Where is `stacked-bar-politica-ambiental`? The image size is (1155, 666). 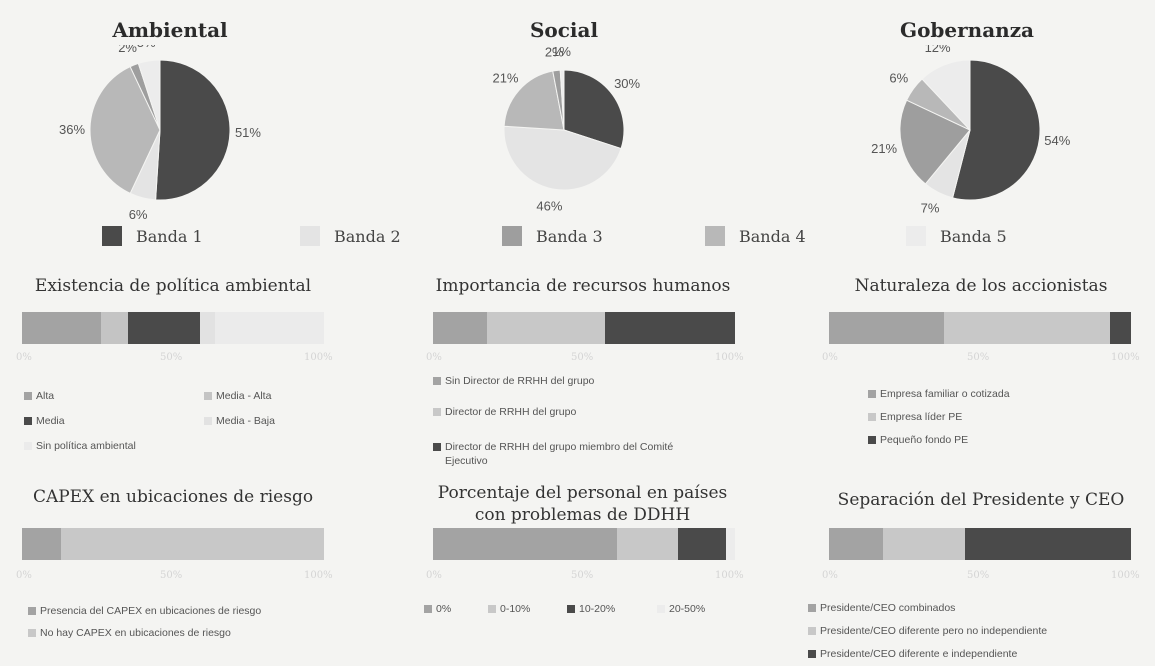 stacked-bar-politica-ambiental is located at coordinates (173, 328).